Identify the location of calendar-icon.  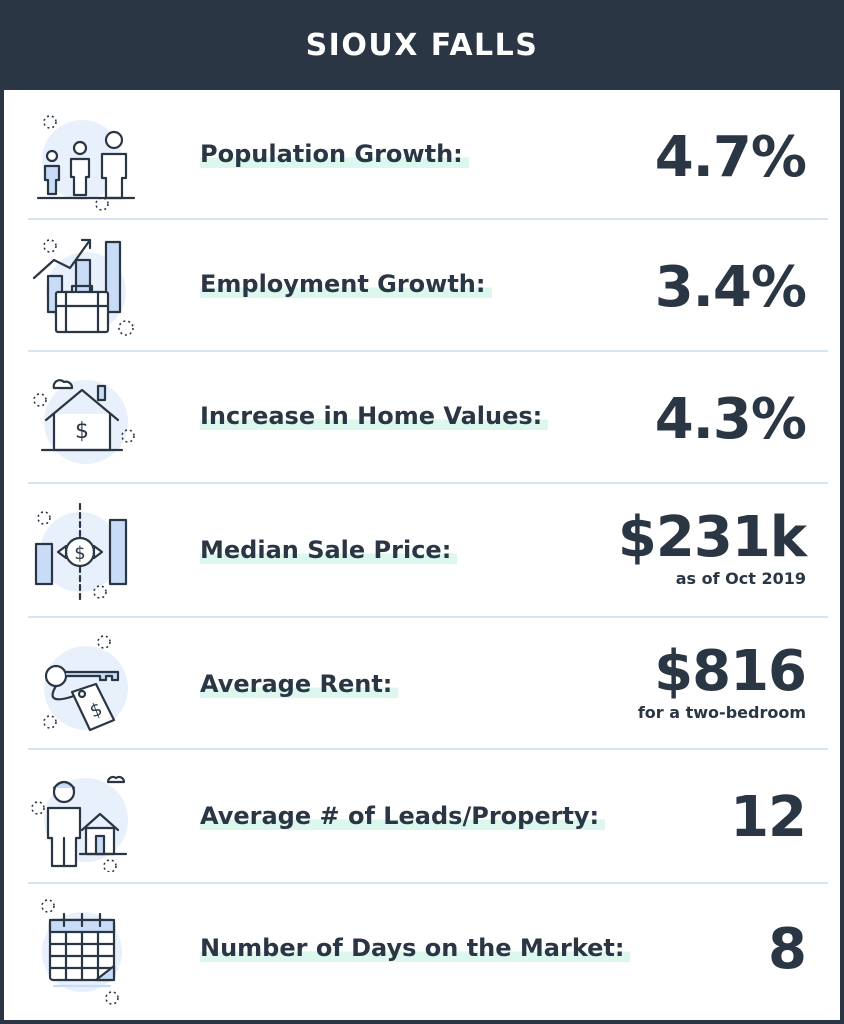
(85, 953).